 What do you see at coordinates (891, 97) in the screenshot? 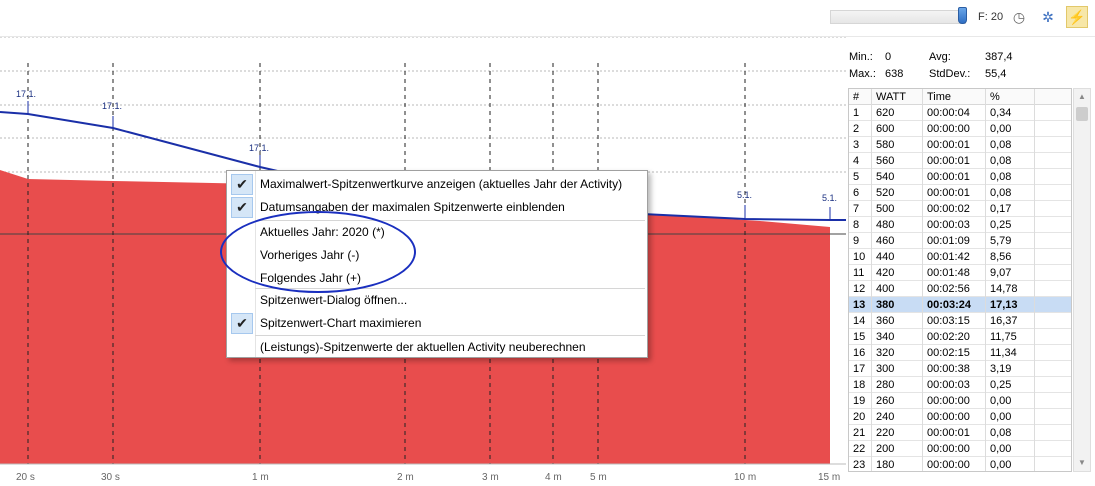
I see `column-header-watt: WATT` at bounding box center [891, 97].